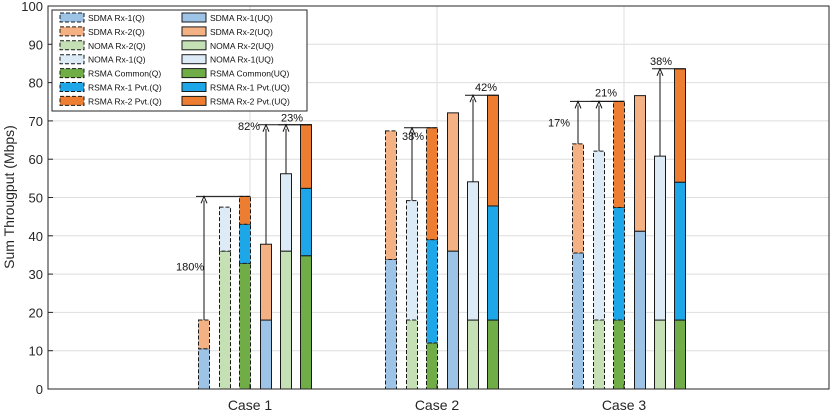 This screenshot has width=830, height=412. Describe the element at coordinates (680, 125) in the screenshot. I see `bar-segment-3-6-rsma_rx2` at that location.